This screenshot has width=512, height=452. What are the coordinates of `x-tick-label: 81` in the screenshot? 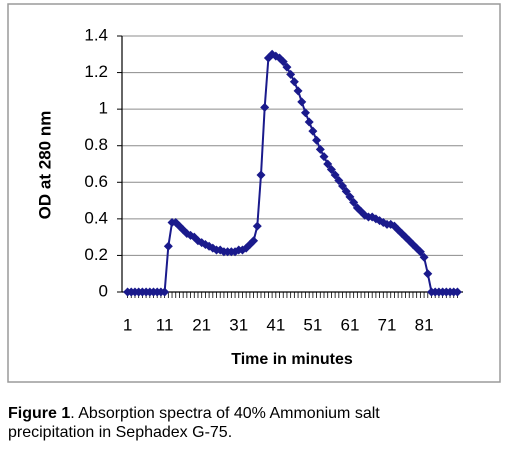 It's located at (424, 324).